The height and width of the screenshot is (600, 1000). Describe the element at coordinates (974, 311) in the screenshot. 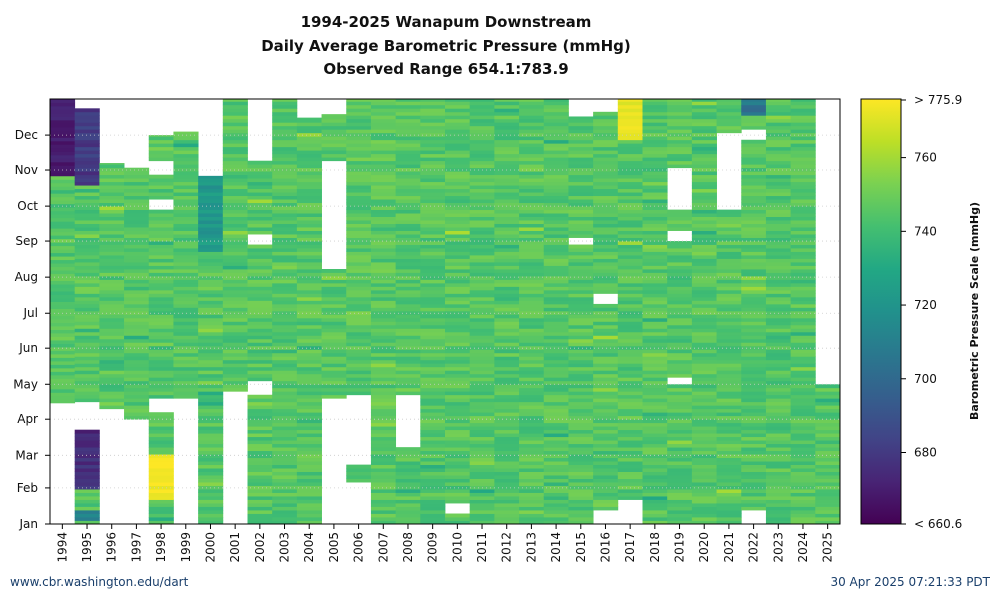

I see `colorbar-label: Barometric Pressure Scale (mmHg)` at that location.